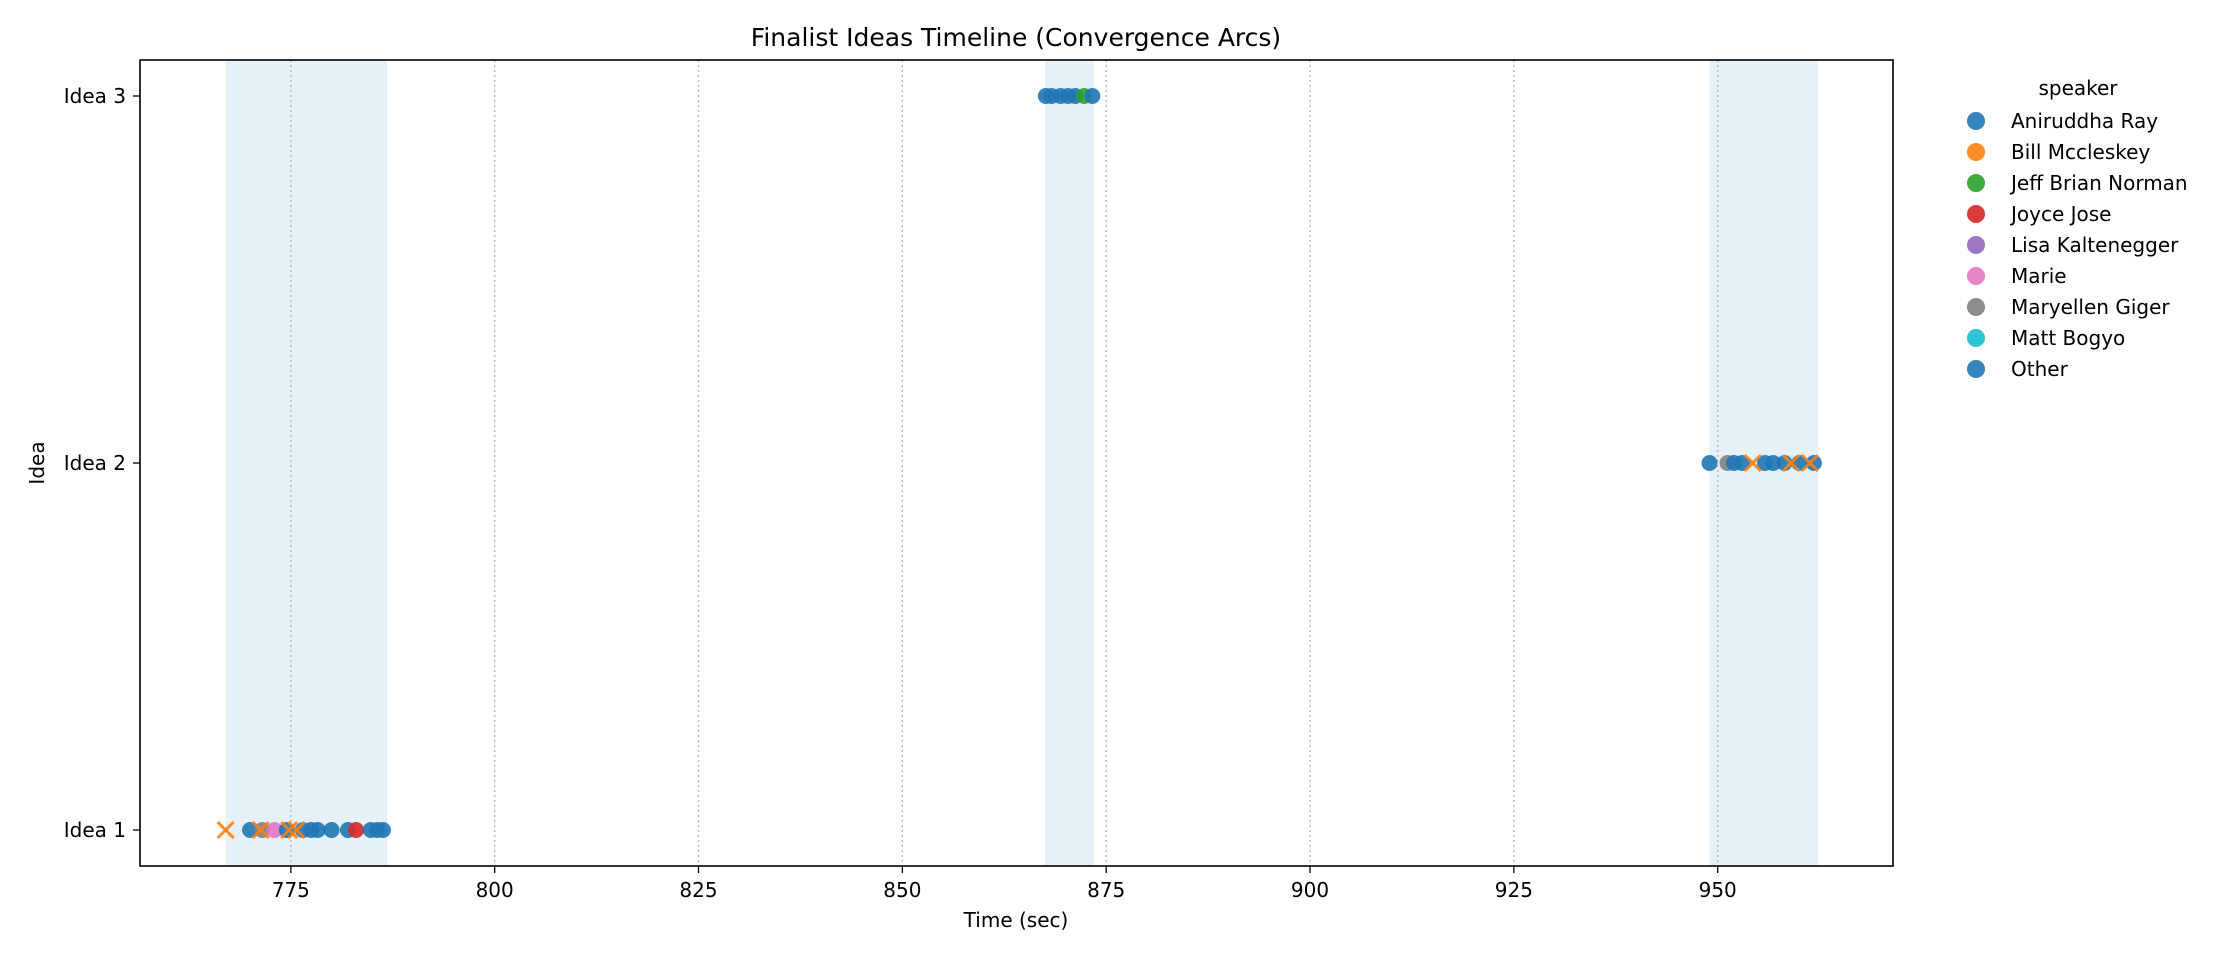 The width and height of the screenshot is (2240, 964). What do you see at coordinates (698, 890) in the screenshot?
I see `x-tick-label: 825` at bounding box center [698, 890].